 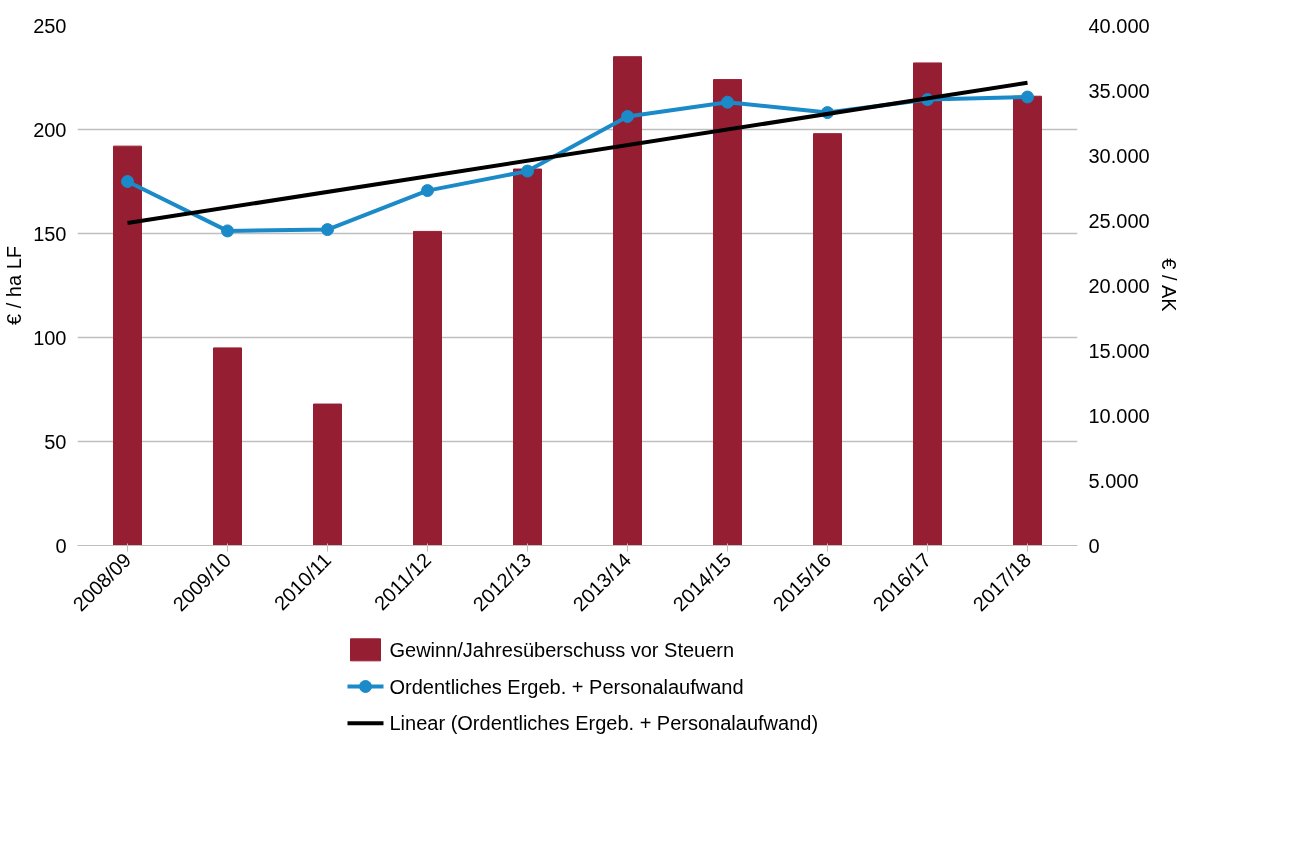 What do you see at coordinates (50, 129) in the screenshot?
I see `y-tick-label: 200` at bounding box center [50, 129].